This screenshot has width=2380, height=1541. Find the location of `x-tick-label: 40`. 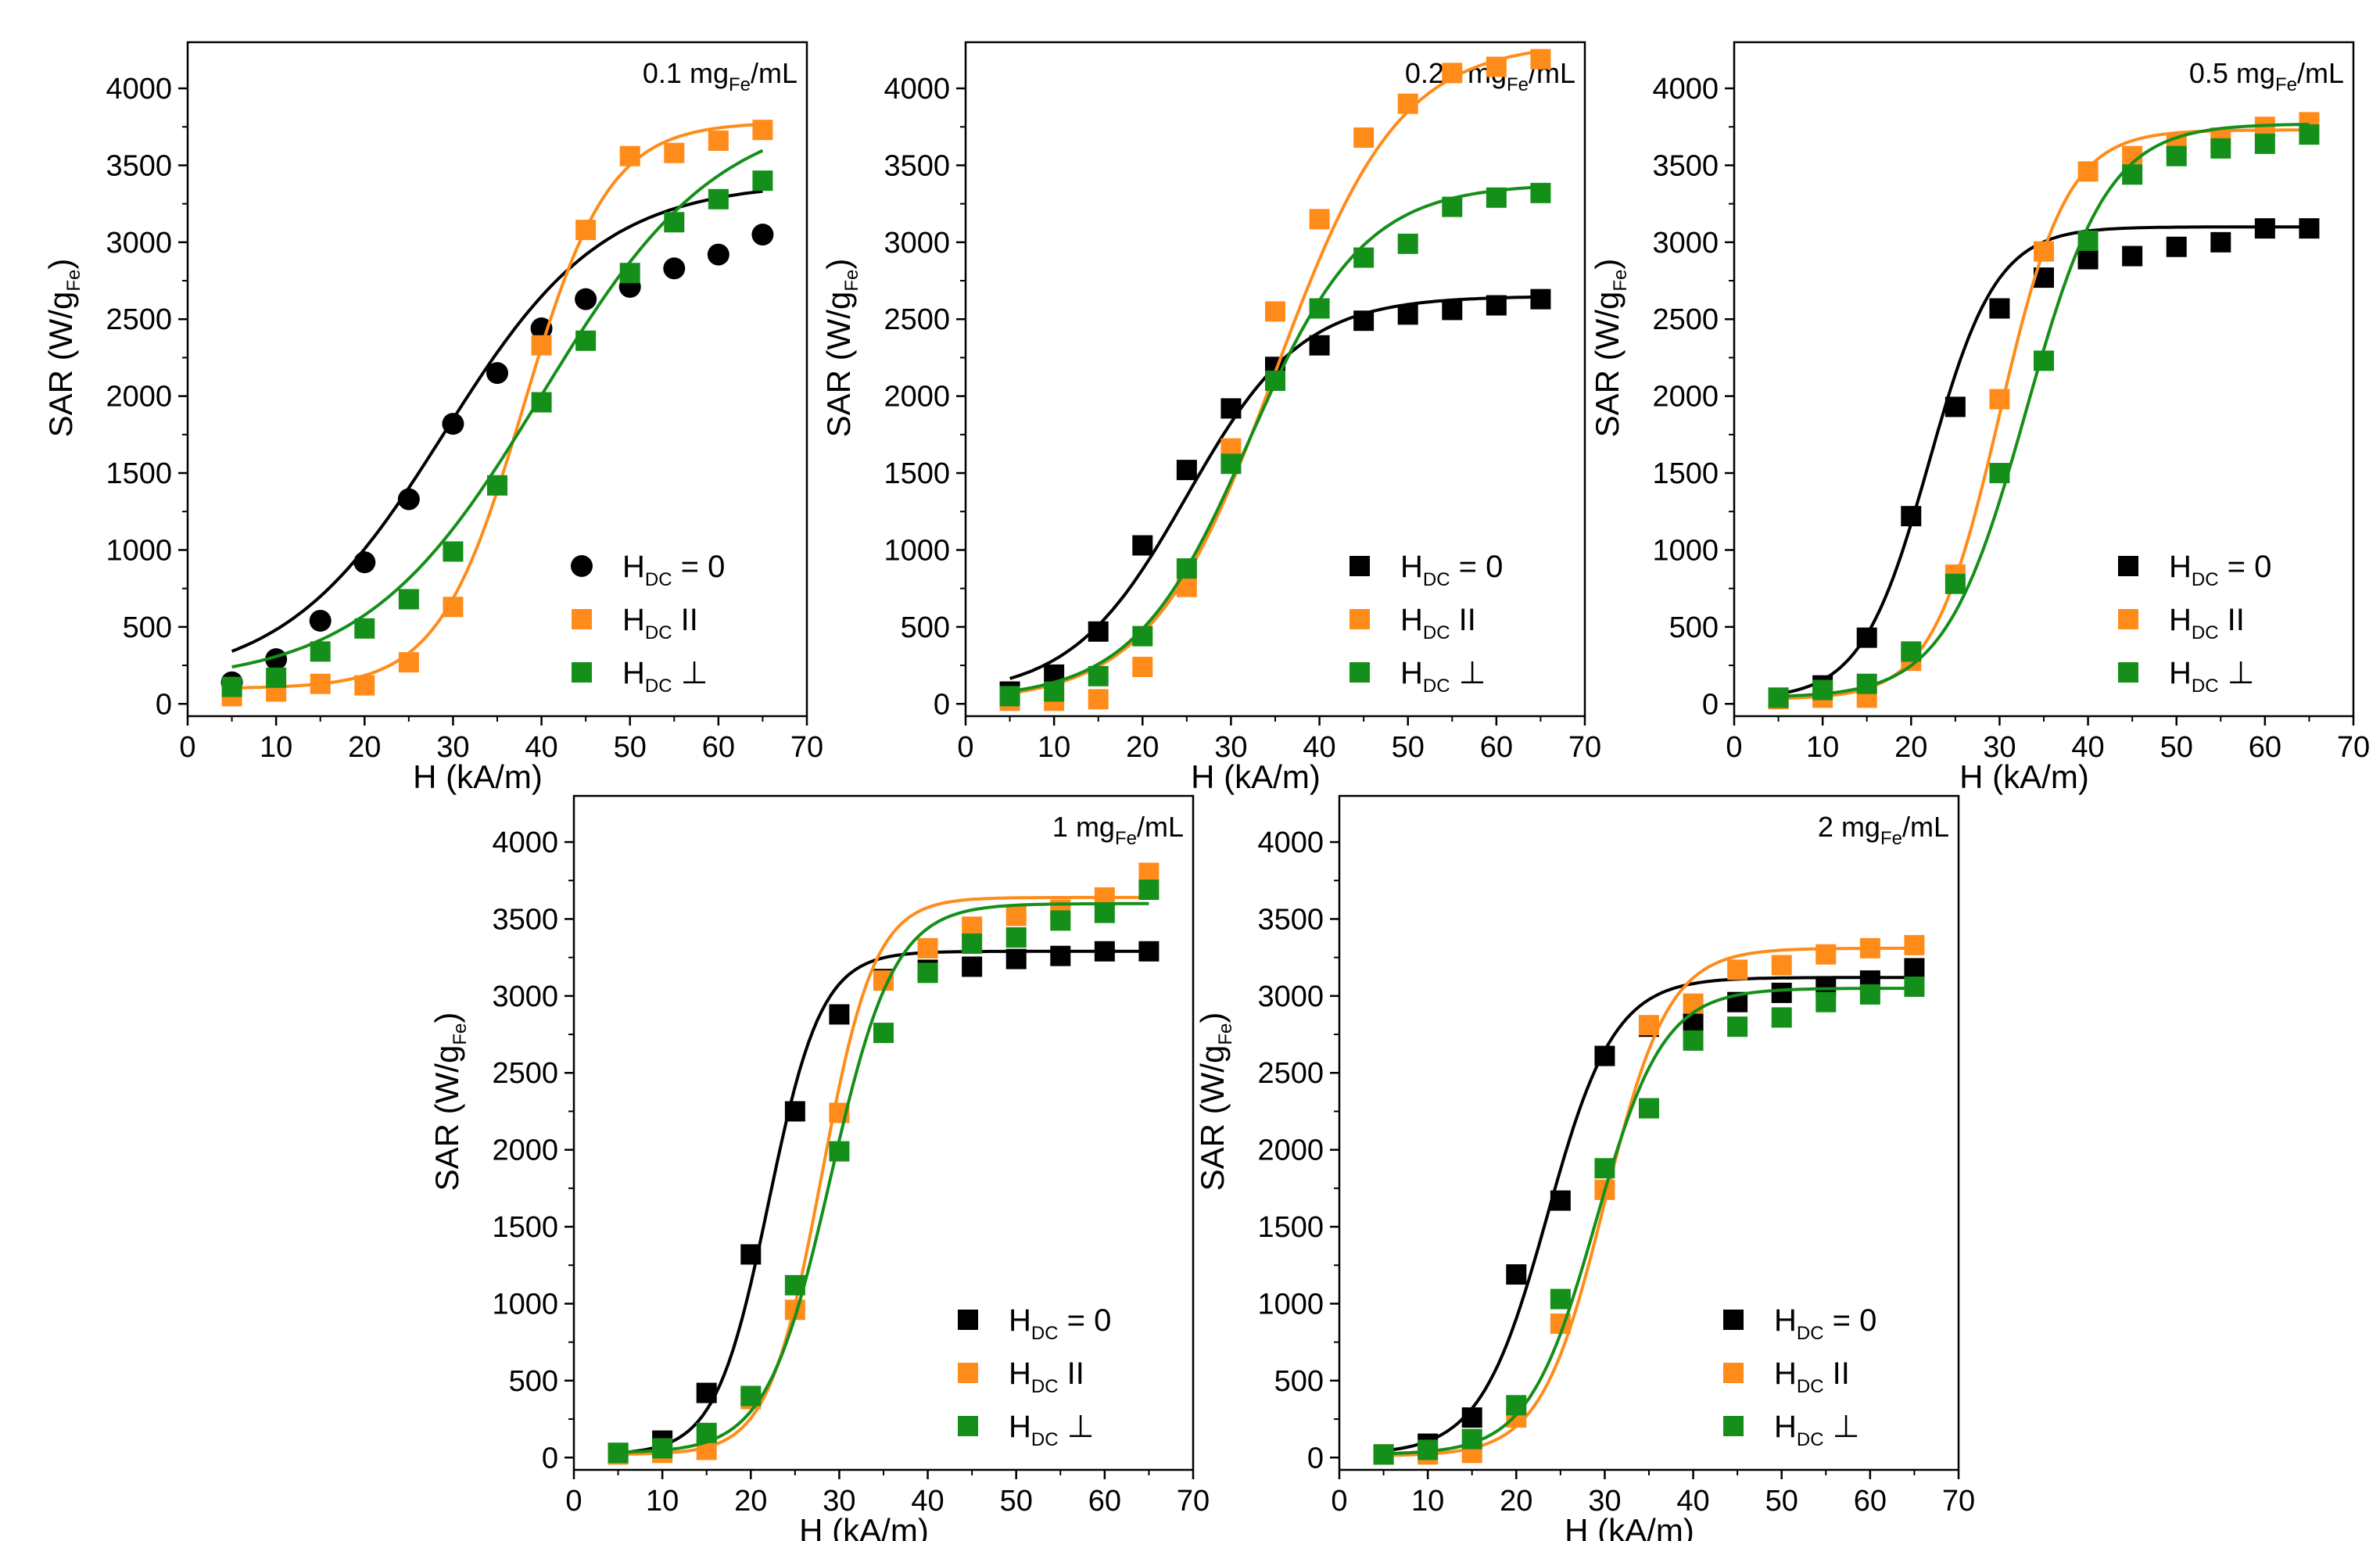

x-tick-label: 40 is located at coordinates (927, 1501).